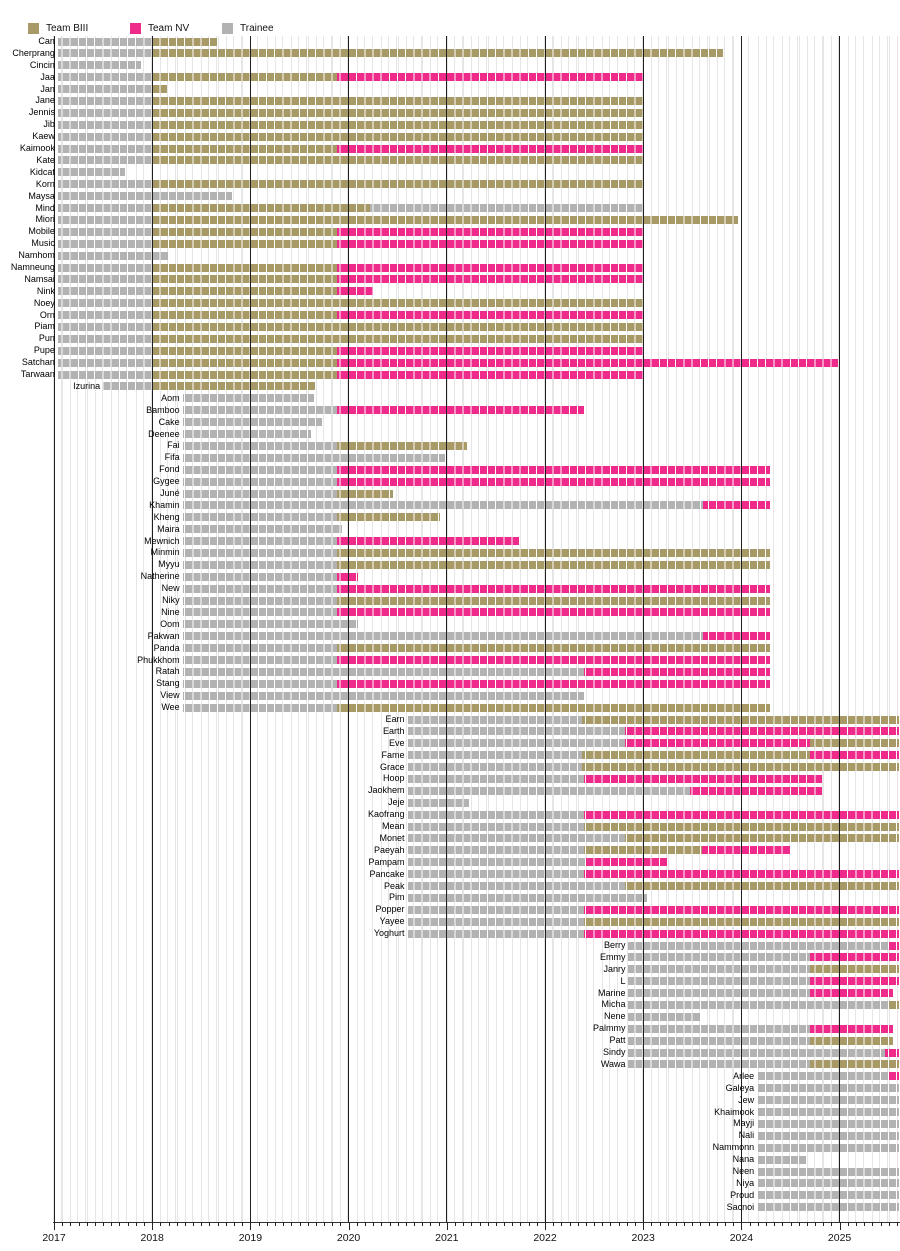  I want to click on member-label: Fond, so click(169, 469).